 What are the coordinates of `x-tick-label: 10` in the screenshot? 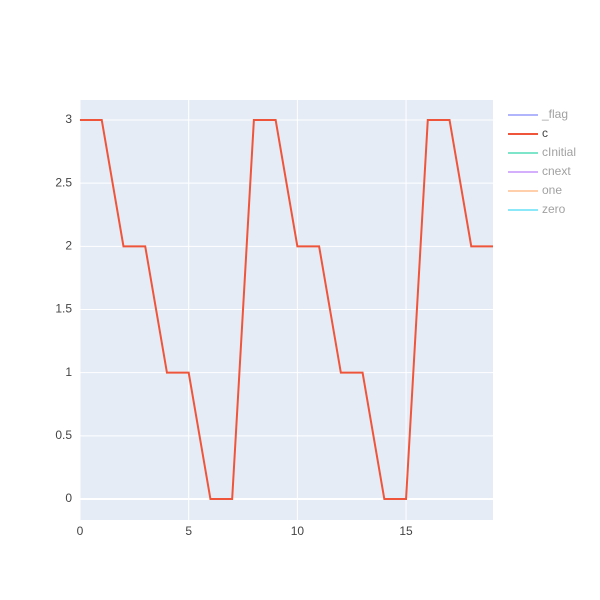 It's located at (298, 531).